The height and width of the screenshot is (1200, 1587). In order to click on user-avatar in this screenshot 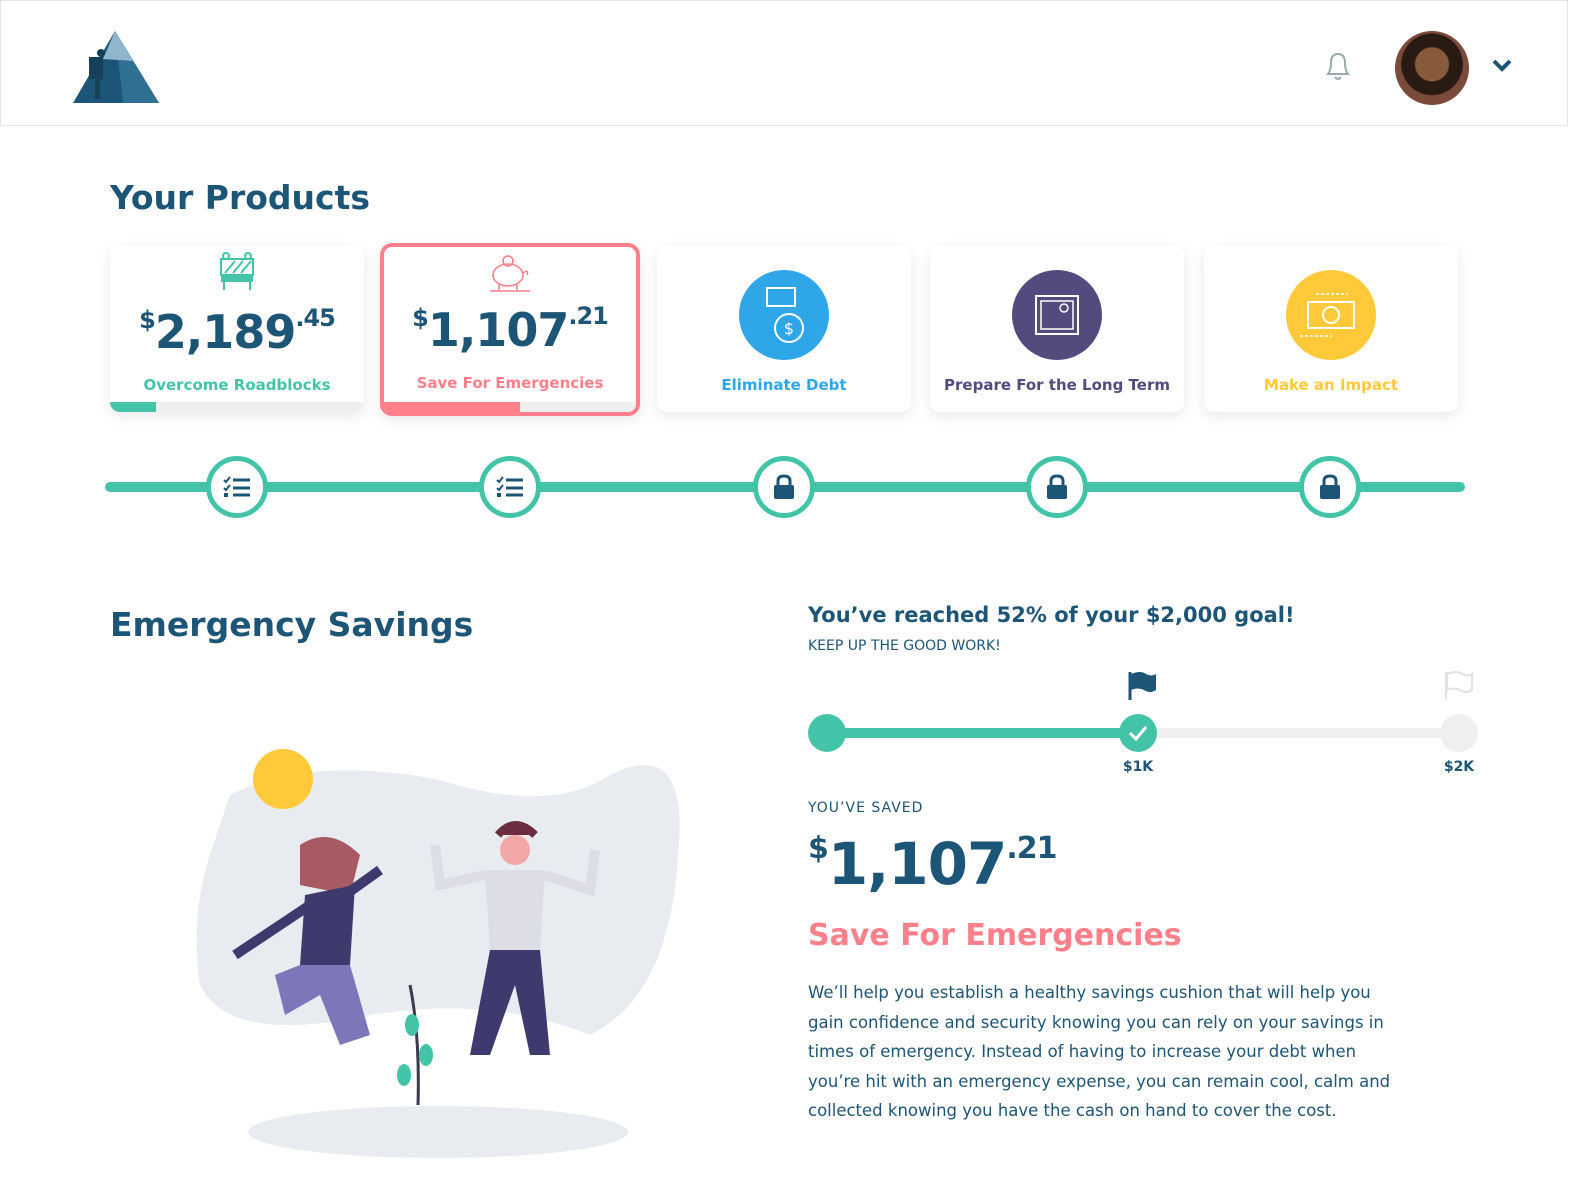, I will do `click(1432, 68)`.